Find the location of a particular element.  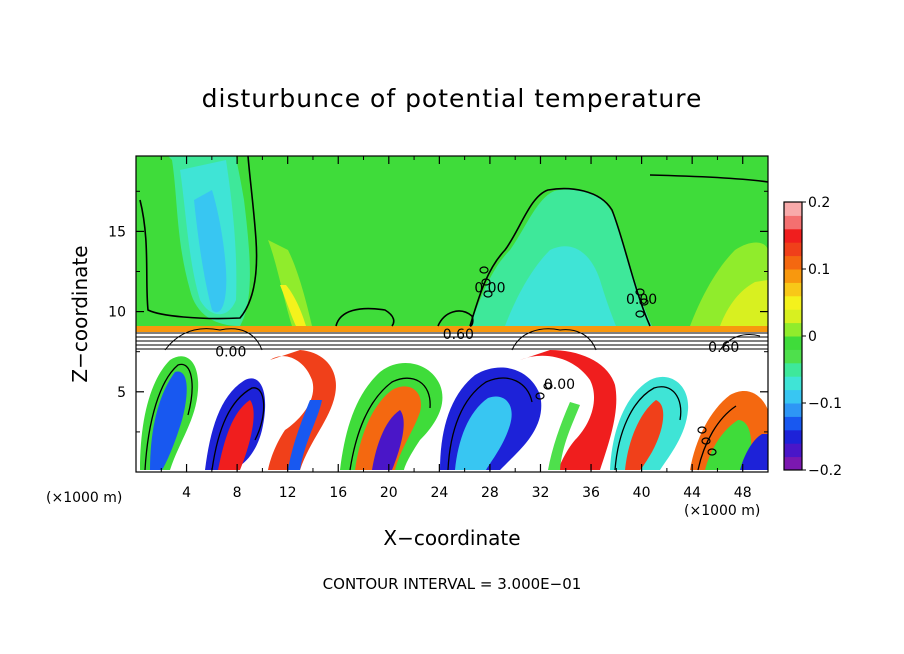

colorbar: 0.2 0.1 0 −0.1 −0.2 is located at coordinates (812, 337).